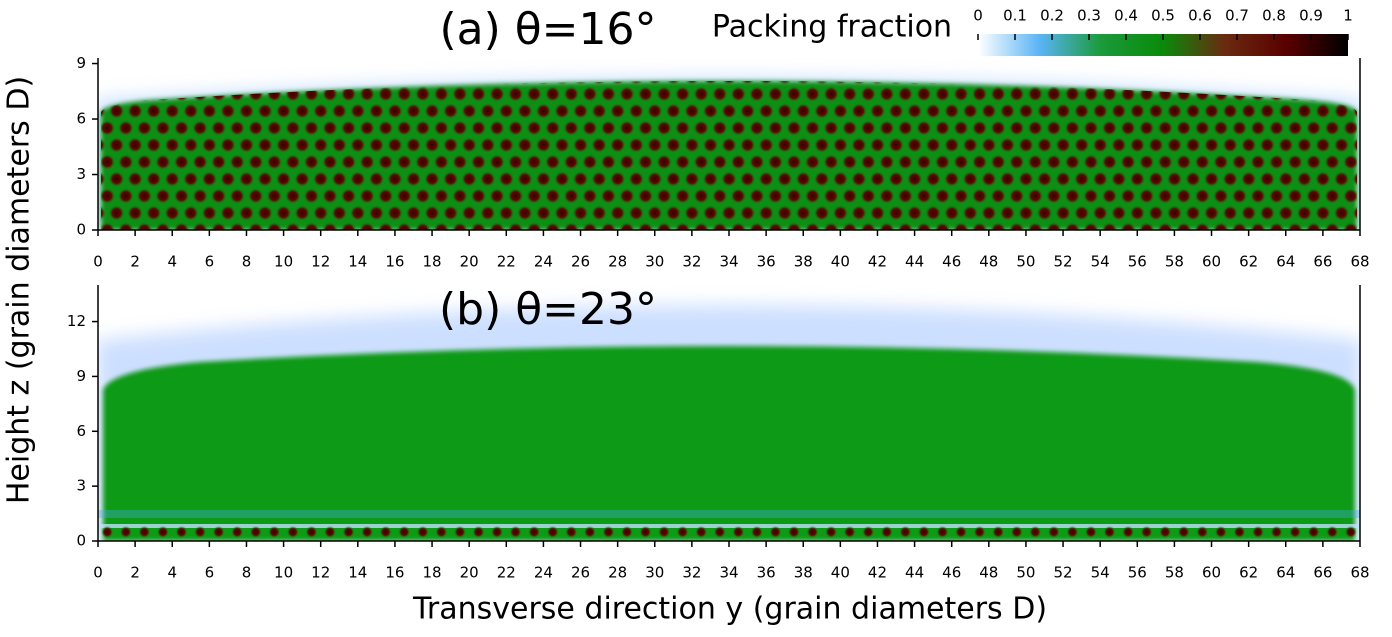  I want to click on colorbar-tick-label: 0.6, so click(1200, 16).